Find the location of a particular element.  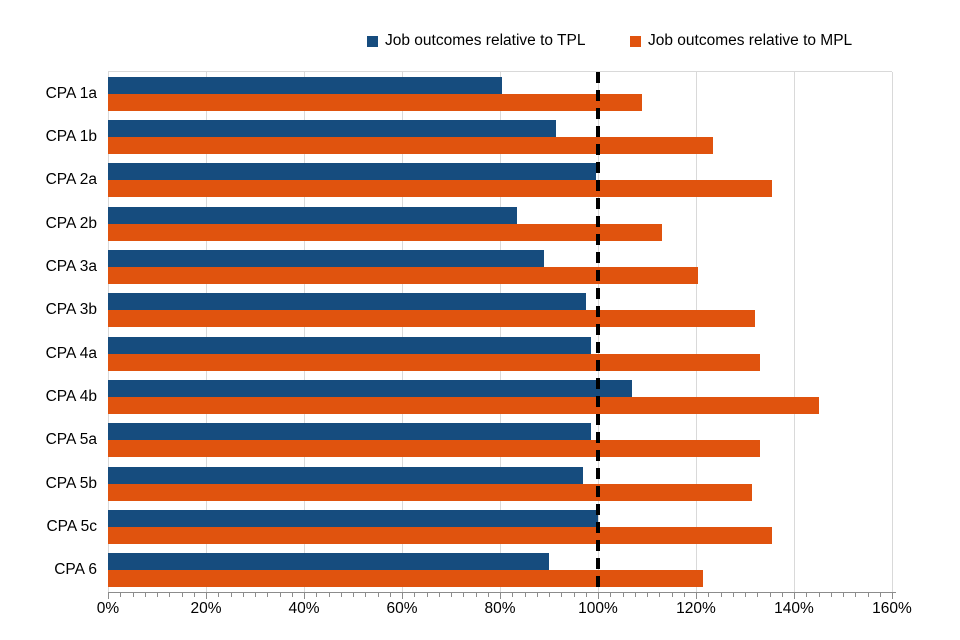

legend-item-tpl: Job outcomes relative to TPL is located at coordinates (476, 41).